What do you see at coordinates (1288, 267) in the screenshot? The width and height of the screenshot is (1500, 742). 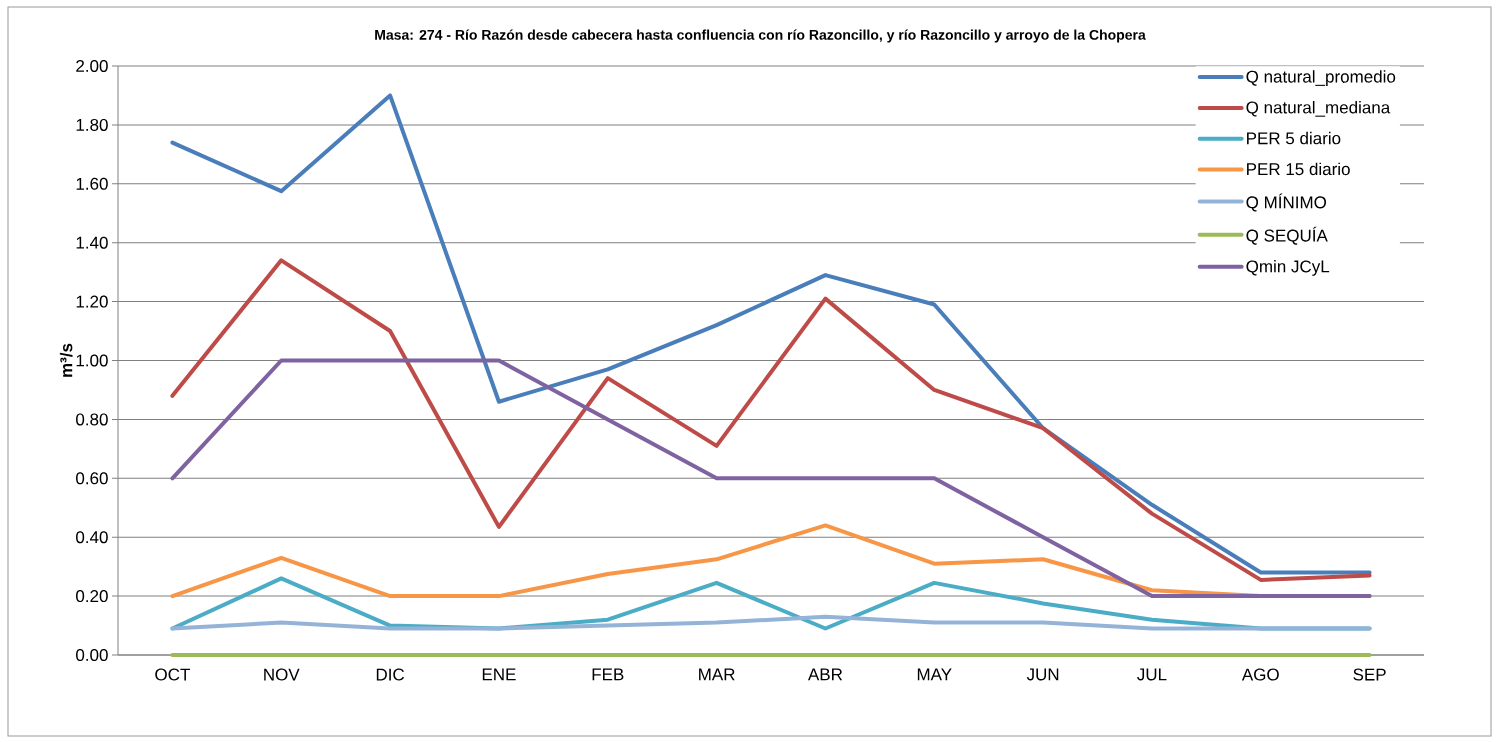 I see `legend-label: Qmin JCyL` at bounding box center [1288, 267].